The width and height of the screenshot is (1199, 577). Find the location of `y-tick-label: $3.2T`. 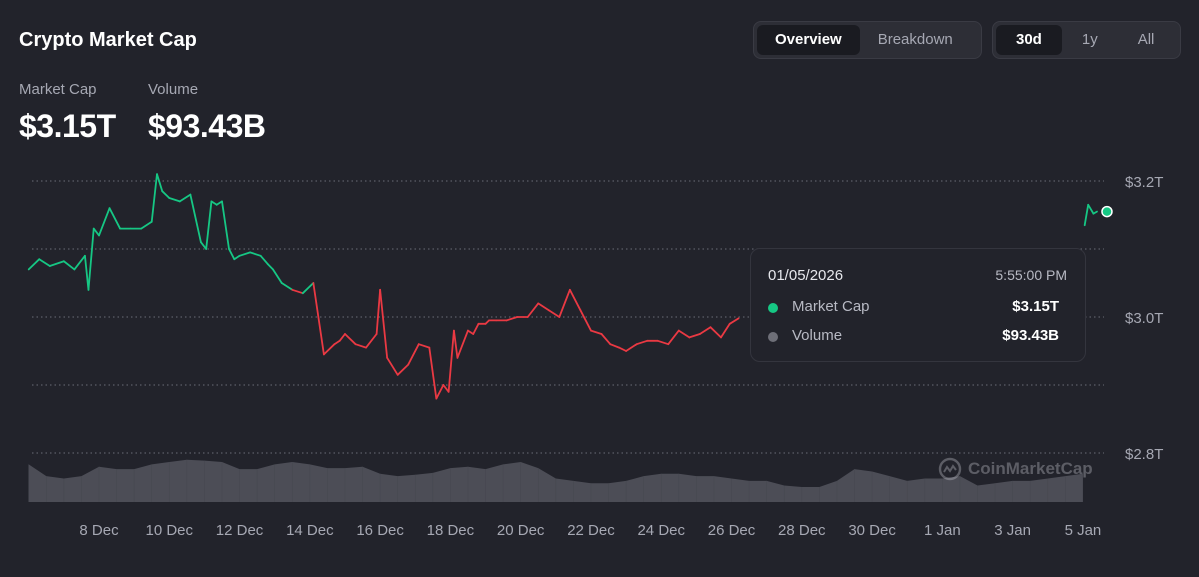

y-tick-label: $3.2T is located at coordinates (1144, 182).